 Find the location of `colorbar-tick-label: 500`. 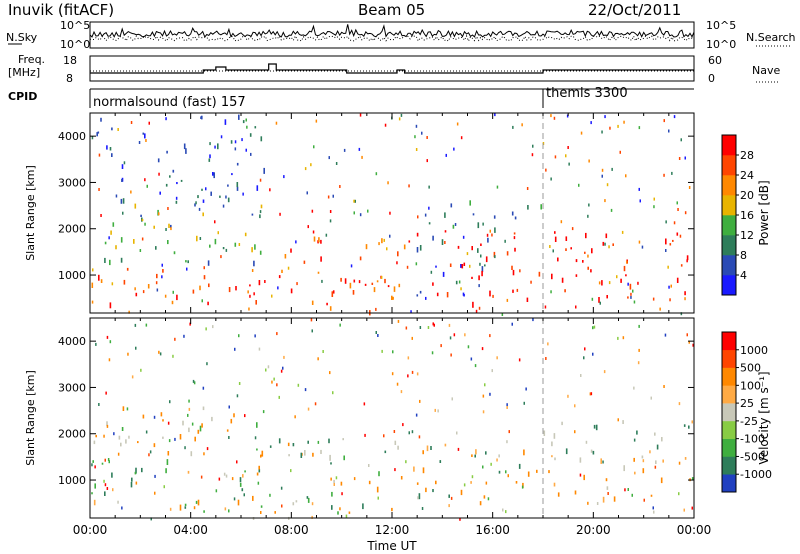

colorbar-tick-label: 500 is located at coordinates (750, 368).